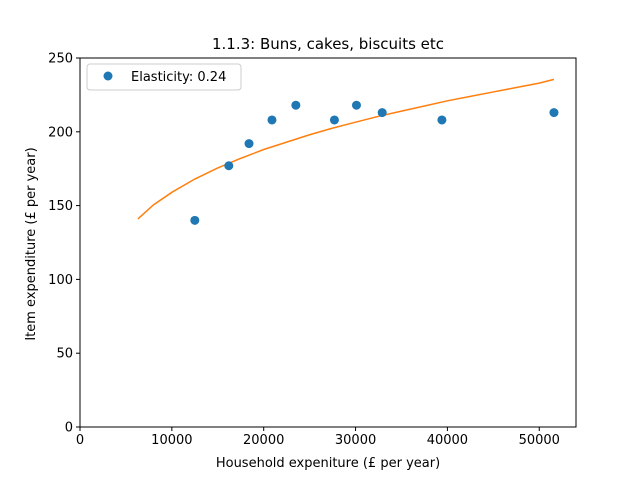 The image size is (640, 480). Describe the element at coordinates (447, 440) in the screenshot. I see `x-tick-label: 40000` at that location.